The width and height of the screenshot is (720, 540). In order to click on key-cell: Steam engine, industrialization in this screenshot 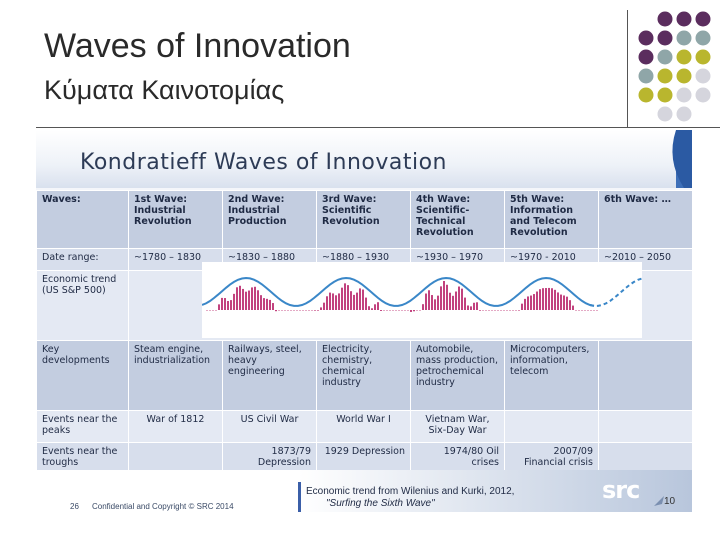, I will do `click(175, 375)`.